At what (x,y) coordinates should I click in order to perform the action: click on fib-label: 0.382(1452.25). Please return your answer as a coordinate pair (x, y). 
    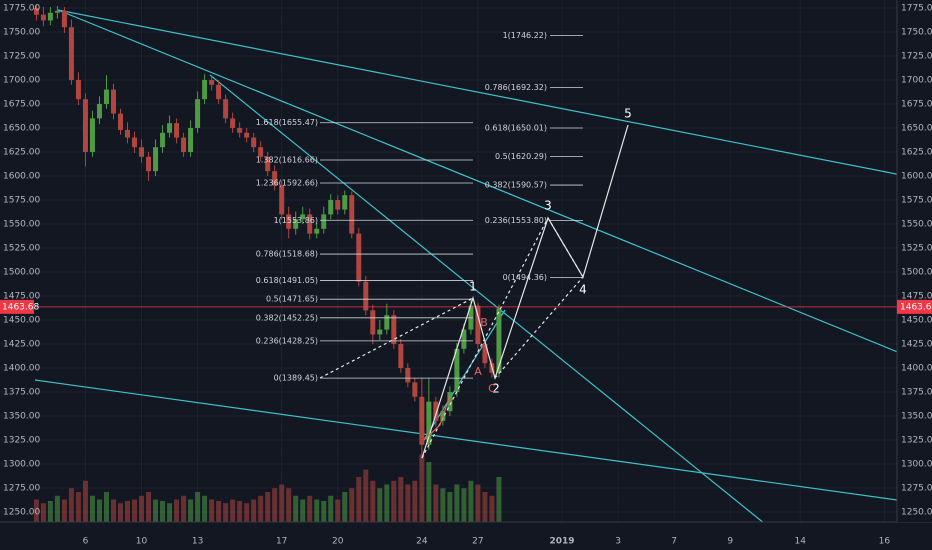
    Looking at the image, I should click on (287, 317).